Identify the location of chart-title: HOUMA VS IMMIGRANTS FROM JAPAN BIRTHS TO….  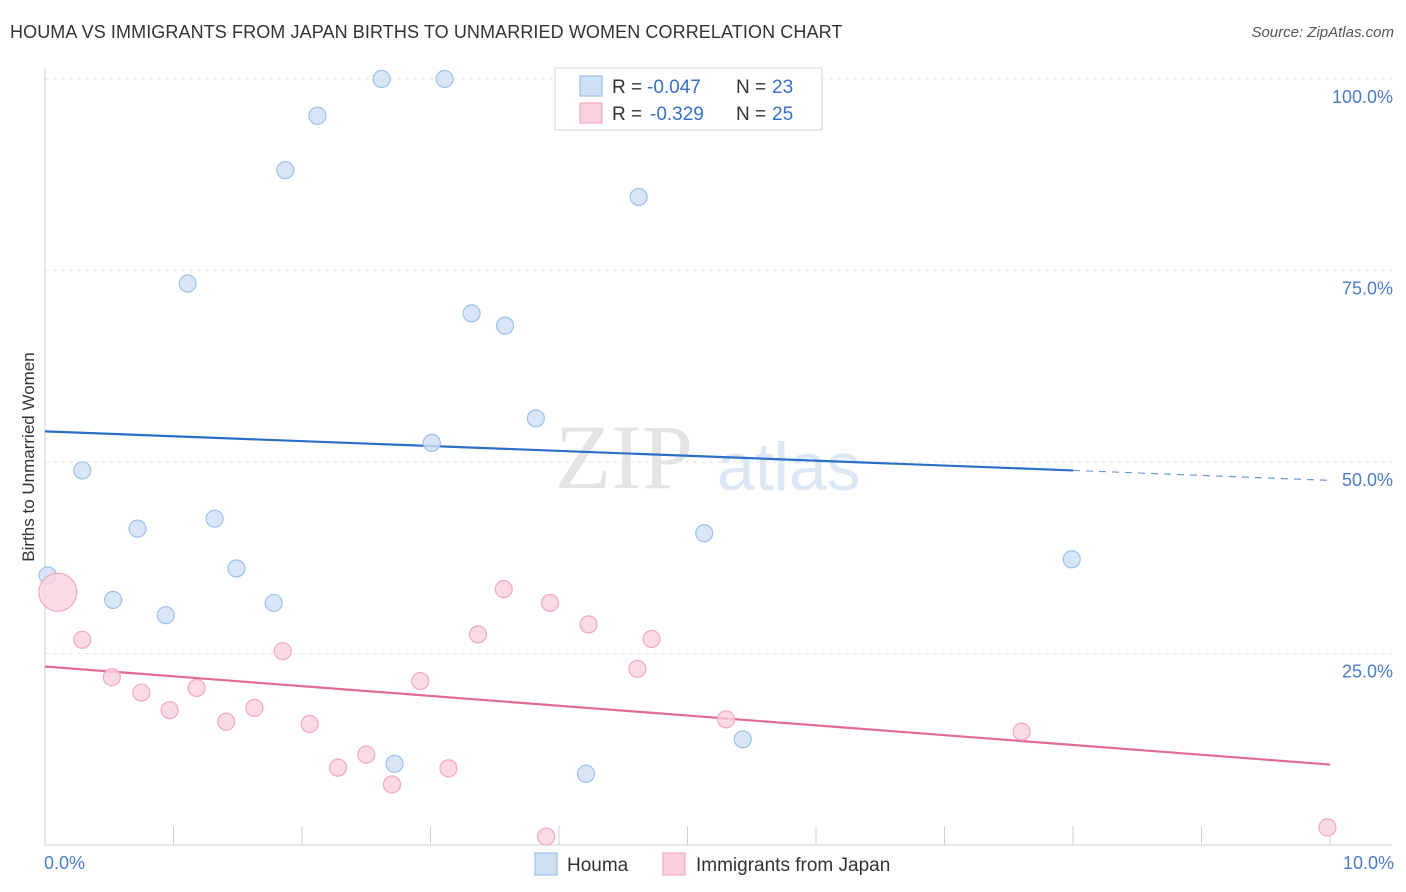
(426, 32).